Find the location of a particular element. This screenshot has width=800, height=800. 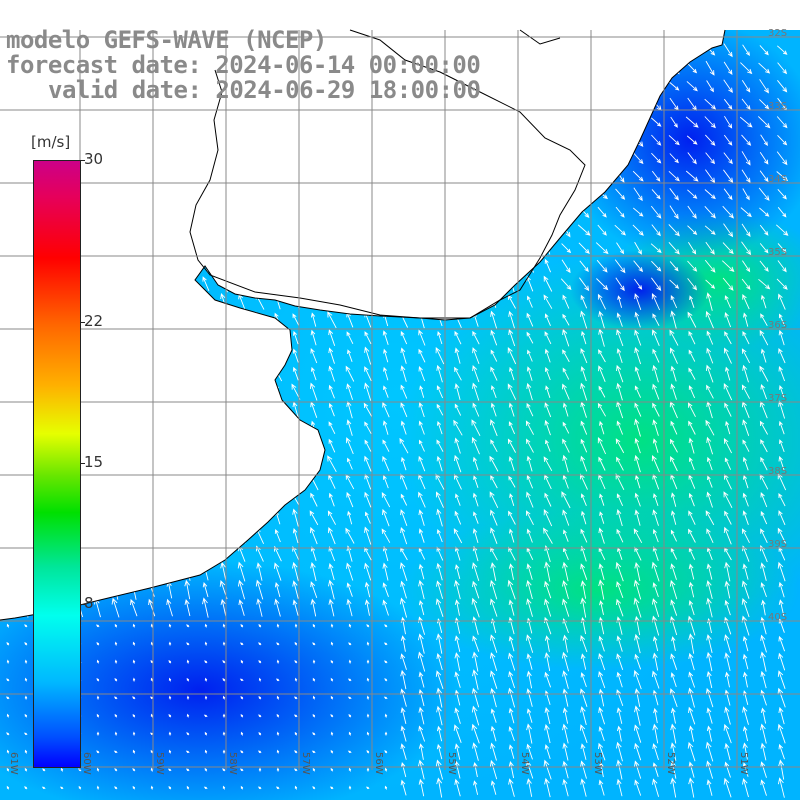

latitude-label: 35S is located at coordinates (777, 252).